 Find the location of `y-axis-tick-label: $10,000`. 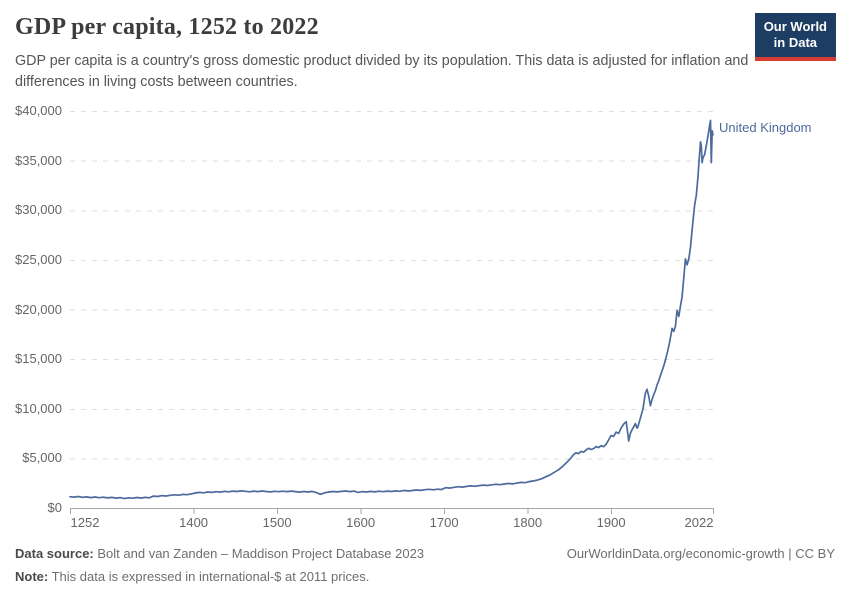

y-axis-tick-label: $10,000 is located at coordinates (38, 408).